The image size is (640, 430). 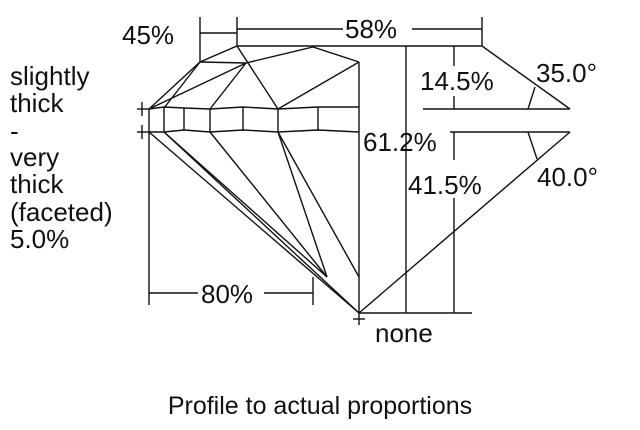 I want to click on caption: Profile to actual proportions, so click(x=320, y=406).